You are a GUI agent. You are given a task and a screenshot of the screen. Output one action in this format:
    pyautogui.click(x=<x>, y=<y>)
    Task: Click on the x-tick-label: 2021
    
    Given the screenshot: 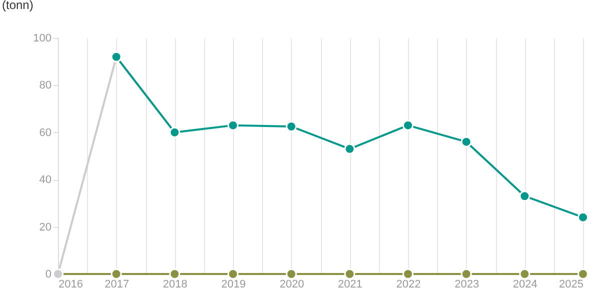 What is the action you would take?
    pyautogui.click(x=350, y=284)
    